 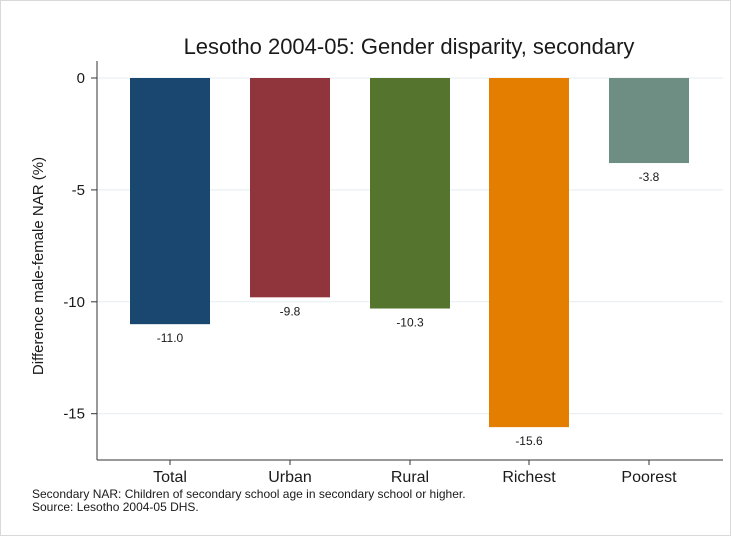 I want to click on x-tick-label: Urban, so click(x=290, y=477).